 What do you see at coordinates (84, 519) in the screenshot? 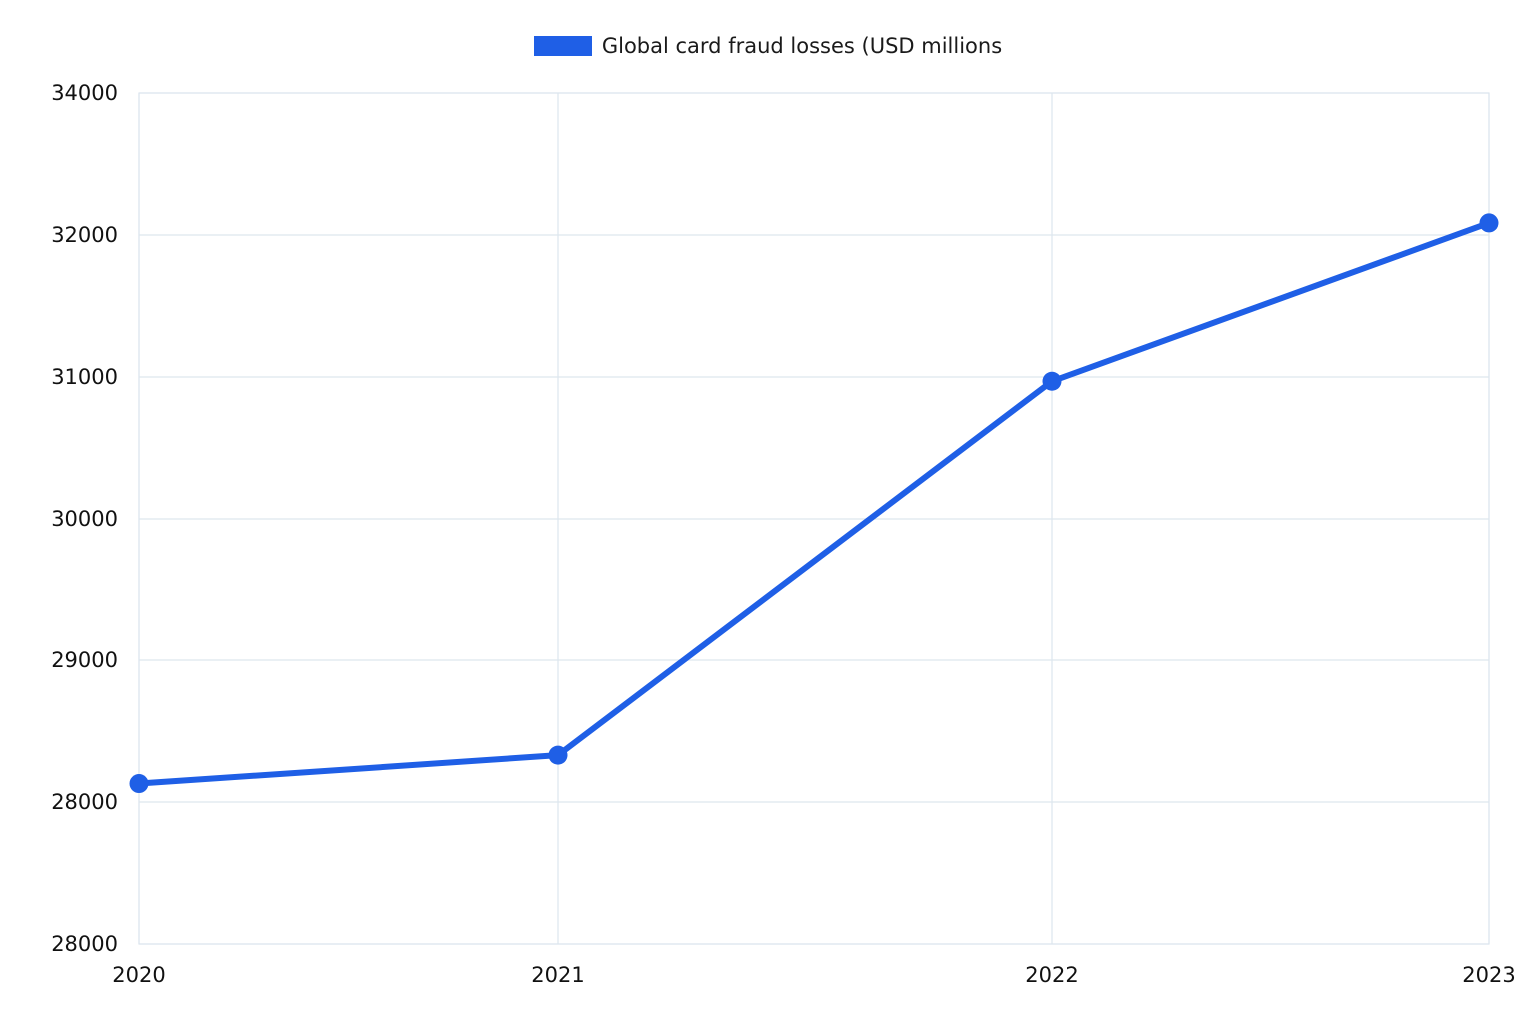
I see `y-tick-label: 30000` at bounding box center [84, 519].